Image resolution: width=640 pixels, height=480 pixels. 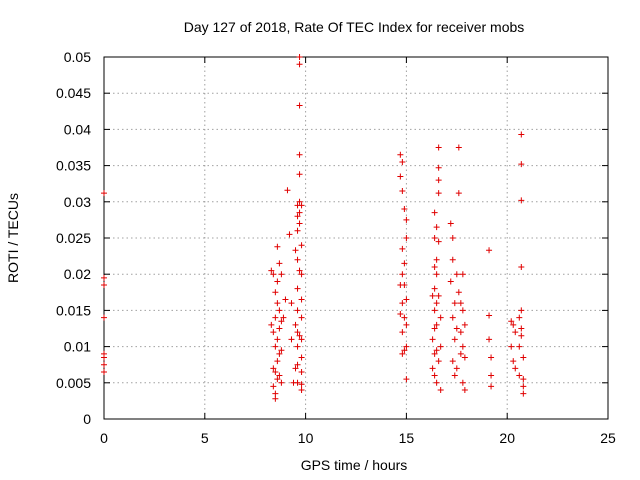 I want to click on y-axis-label: ROTI / TECUs, so click(x=13, y=238).